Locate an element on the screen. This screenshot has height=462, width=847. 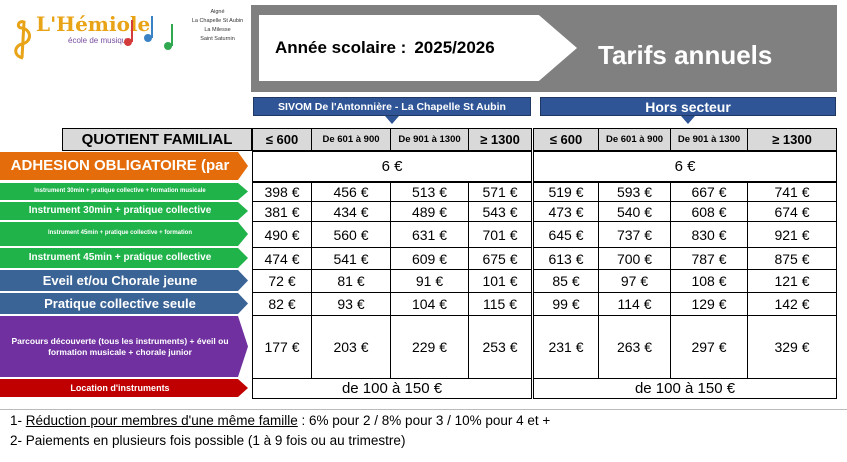
price-cell: 115 € is located at coordinates (500, 304).